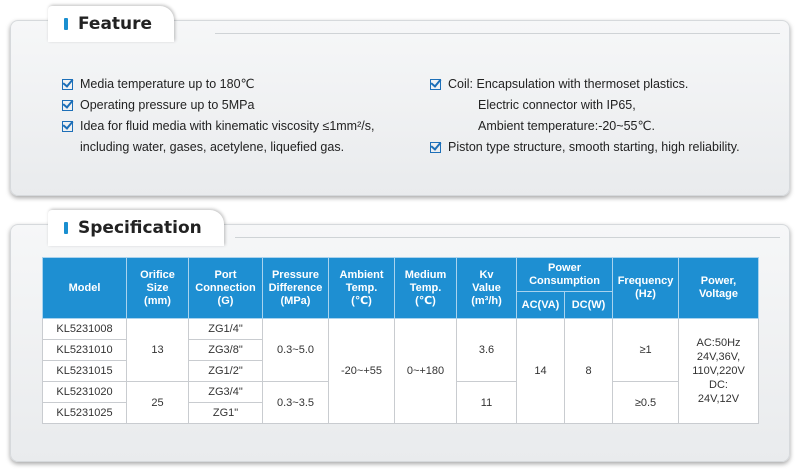 This screenshot has width=800, height=470. What do you see at coordinates (566, 126) in the screenshot?
I see `feature-item-text: Ambient temperature:-20~55℃.` at bounding box center [566, 126].